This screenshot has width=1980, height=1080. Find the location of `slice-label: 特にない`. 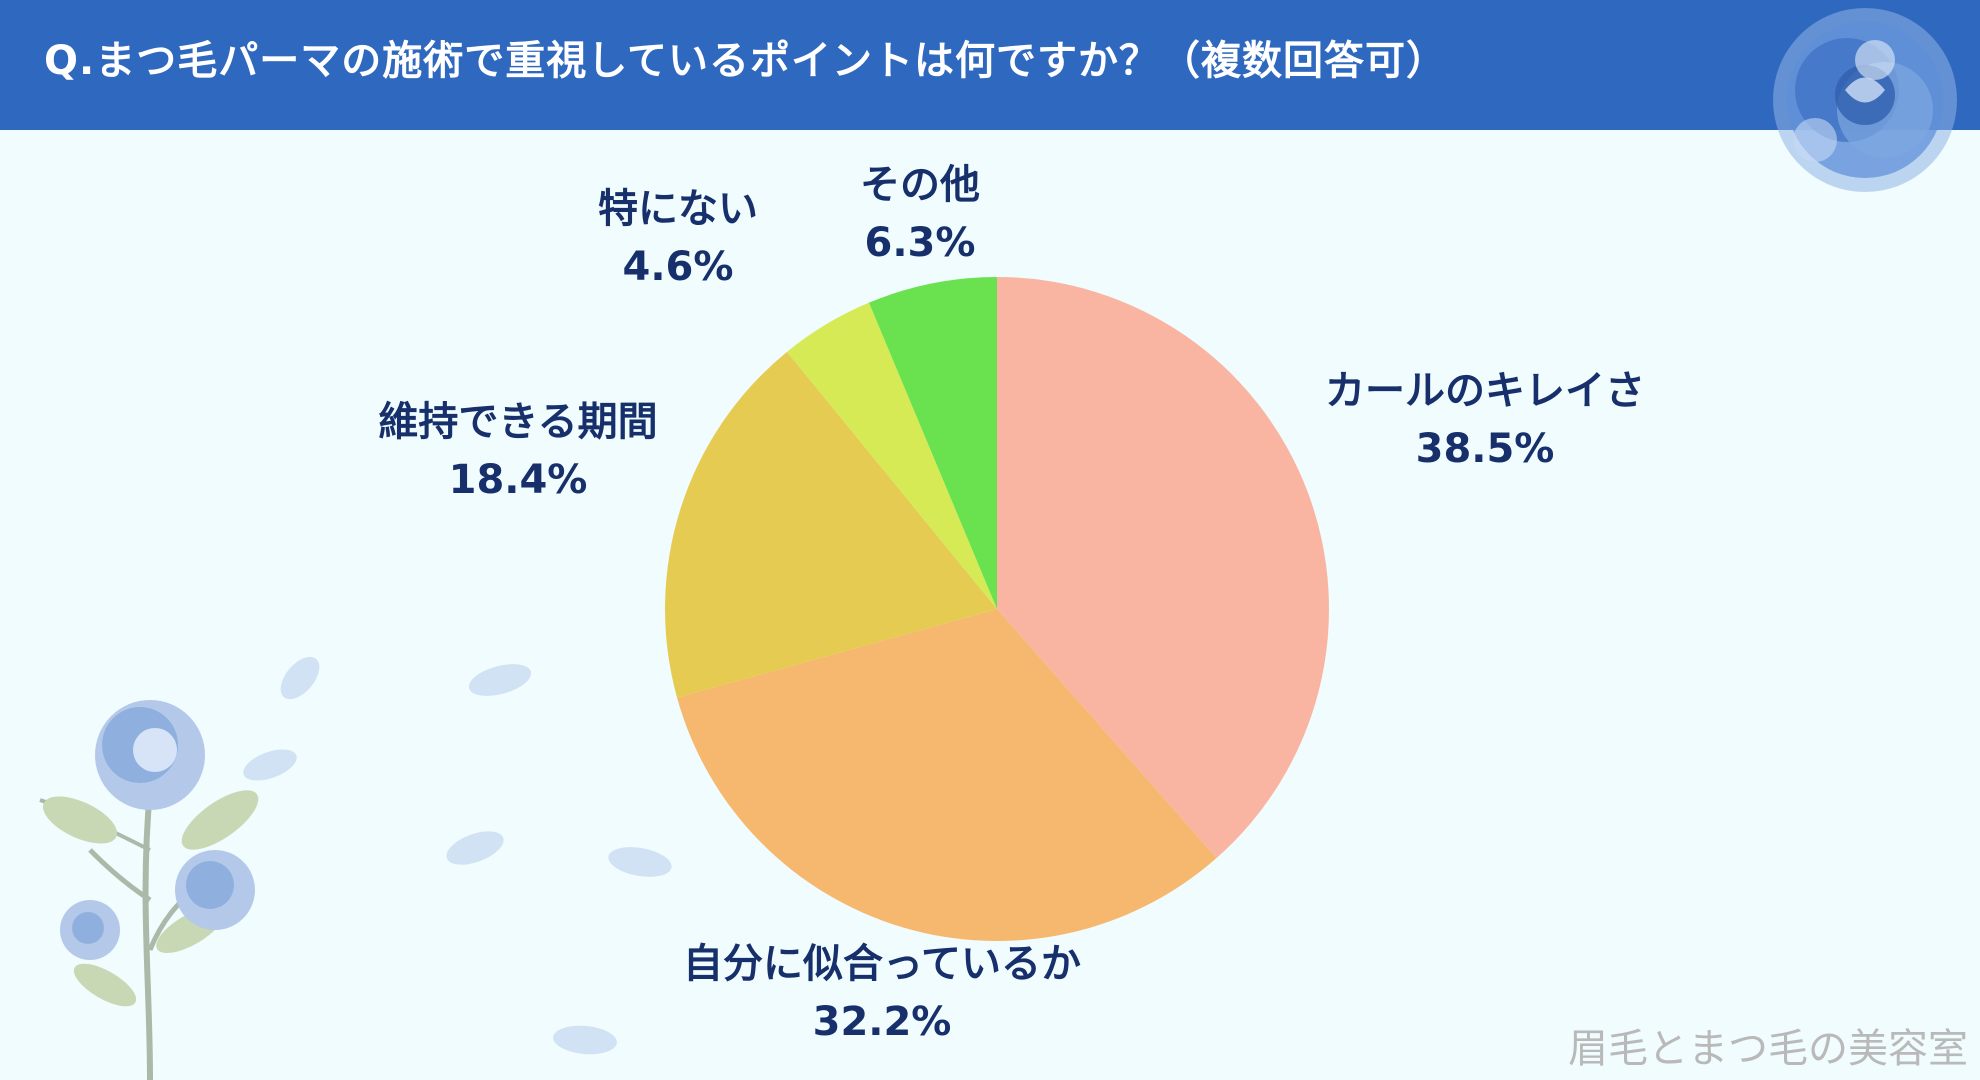

slice-label: 特にない is located at coordinates (678, 209).